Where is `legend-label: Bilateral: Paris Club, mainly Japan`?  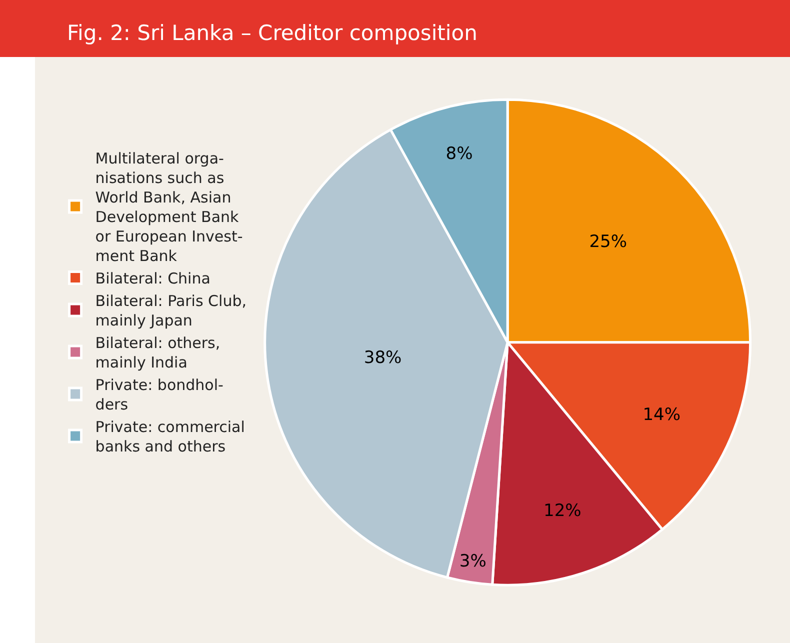 legend-label: Bilateral: Paris Club, mainly Japan is located at coordinates (171, 311).